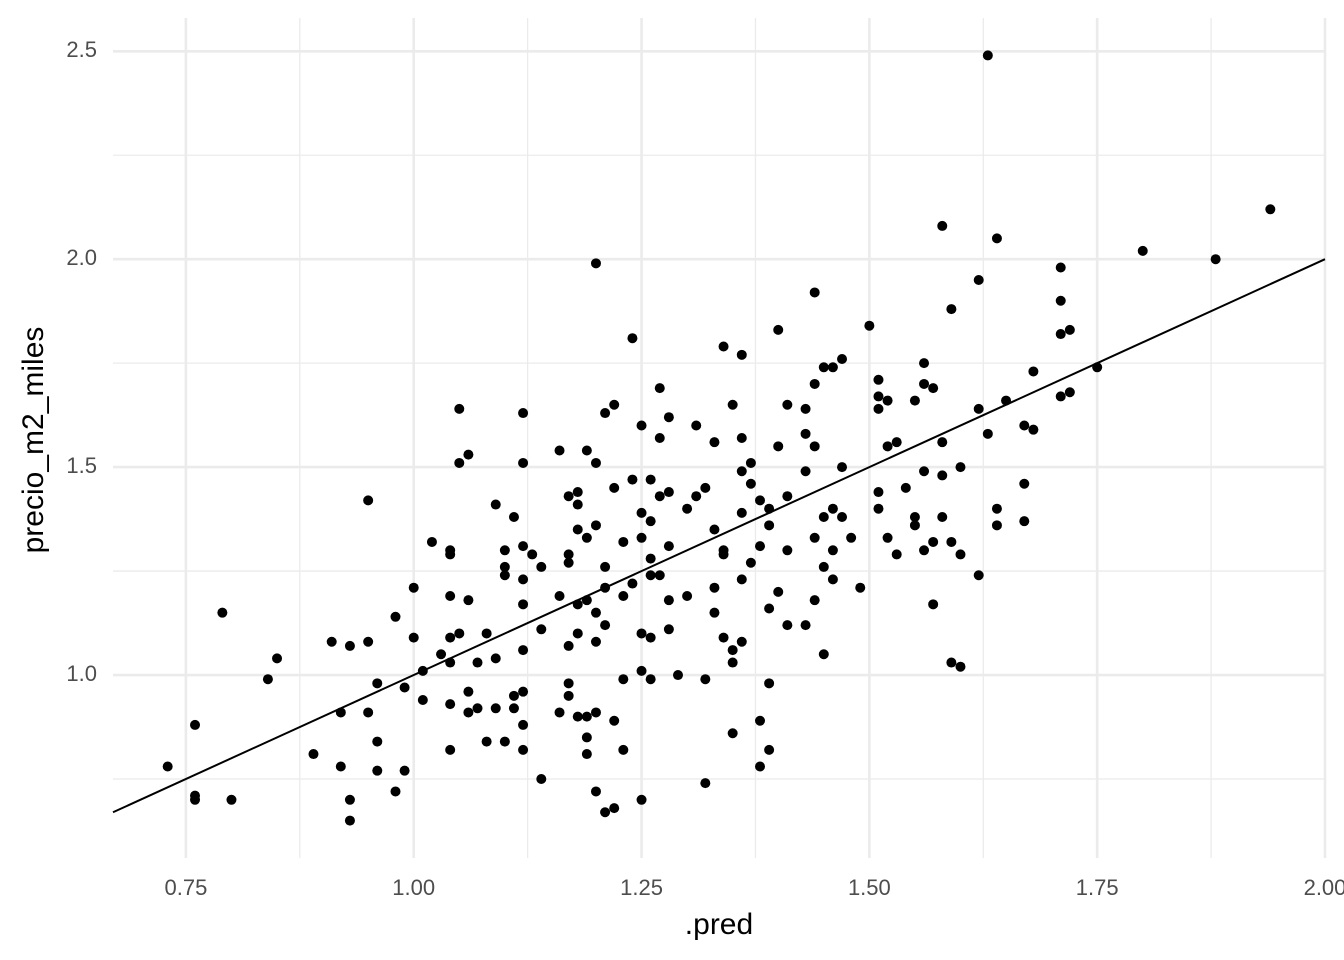 The height and width of the screenshot is (960, 1344). Describe the element at coordinates (1097, 887) in the screenshot. I see `x-tick-label: 1.75` at that location.